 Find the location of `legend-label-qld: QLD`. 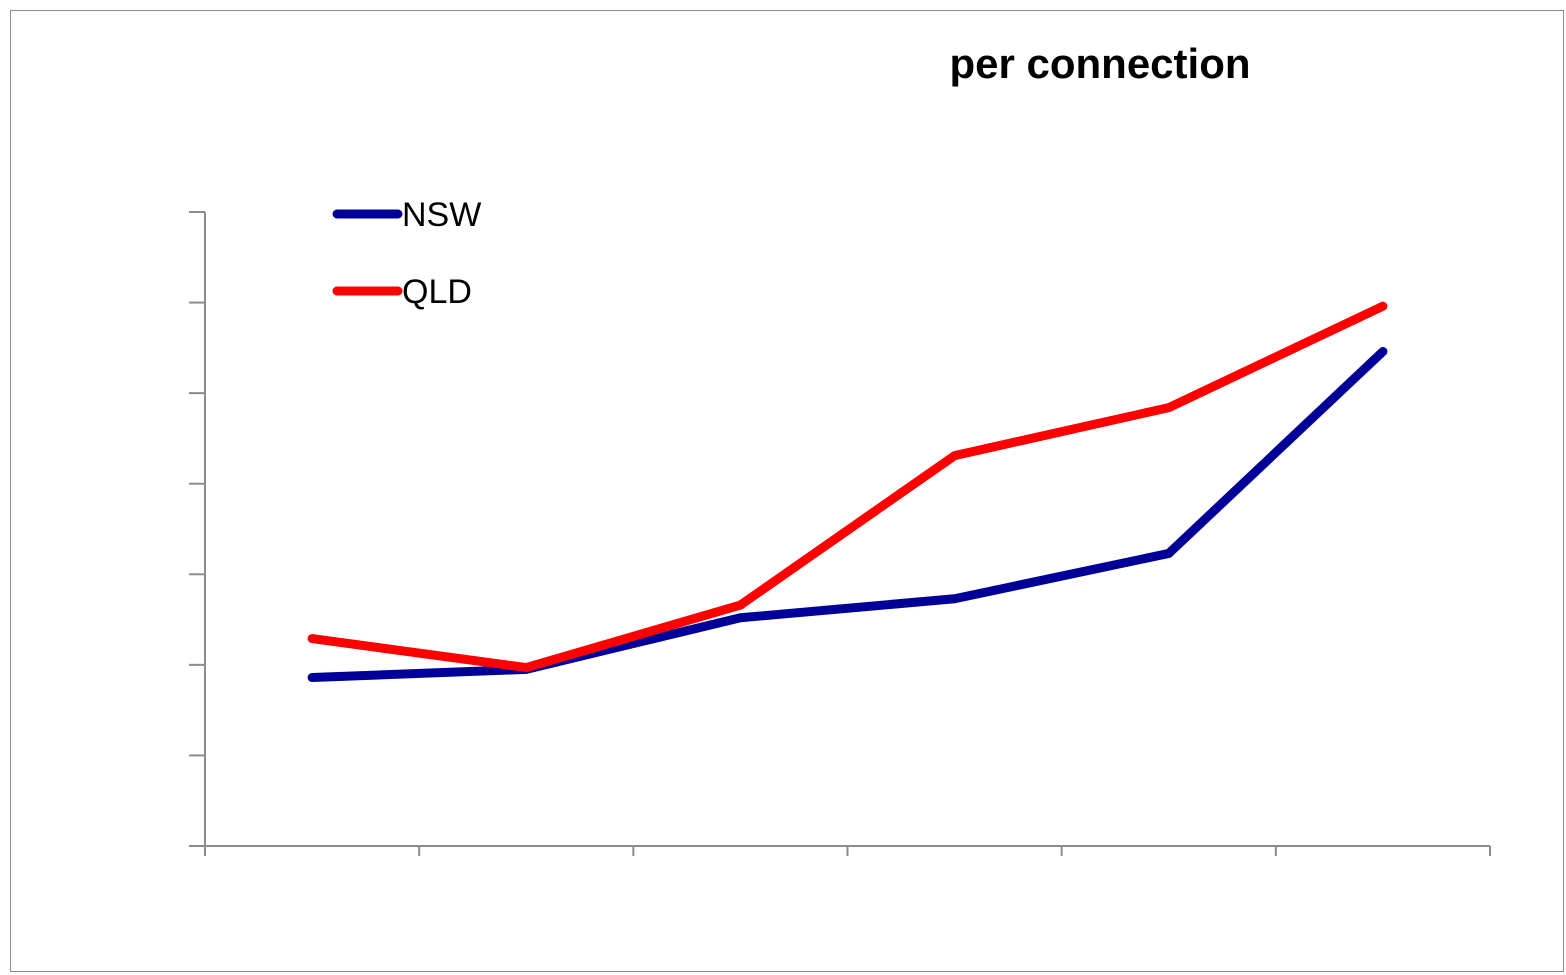

legend-label-qld: QLD is located at coordinates (437, 292).